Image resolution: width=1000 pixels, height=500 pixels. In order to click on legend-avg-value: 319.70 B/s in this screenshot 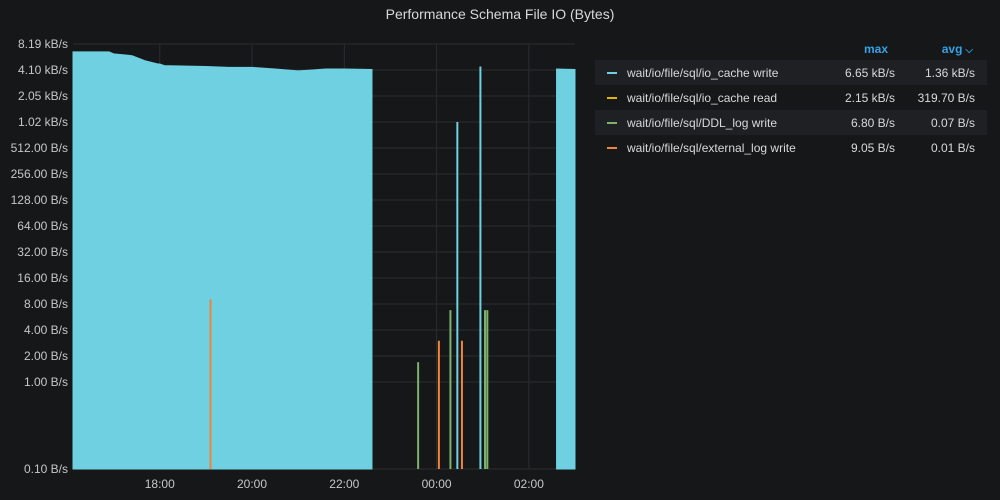, I will do `click(946, 97)`.